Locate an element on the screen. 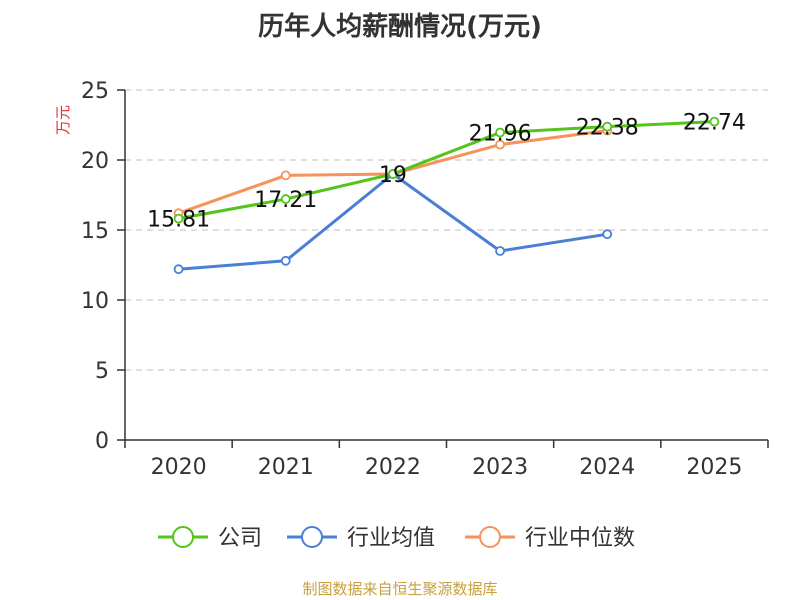  x-tick-label: 2020 is located at coordinates (179, 467).